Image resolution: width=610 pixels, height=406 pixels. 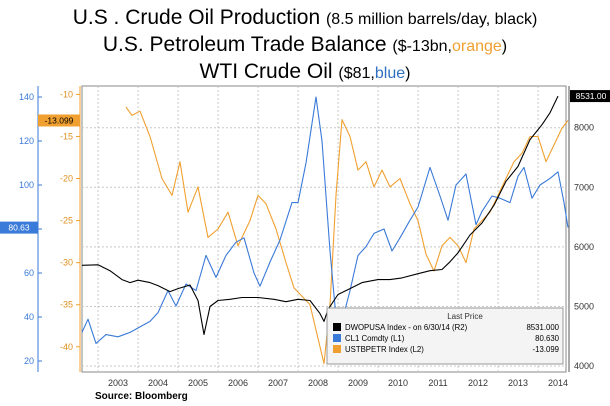 What do you see at coordinates (66, 179) in the screenshot?
I see `left-axis-trade-tick-label: -20` at bounding box center [66, 179].